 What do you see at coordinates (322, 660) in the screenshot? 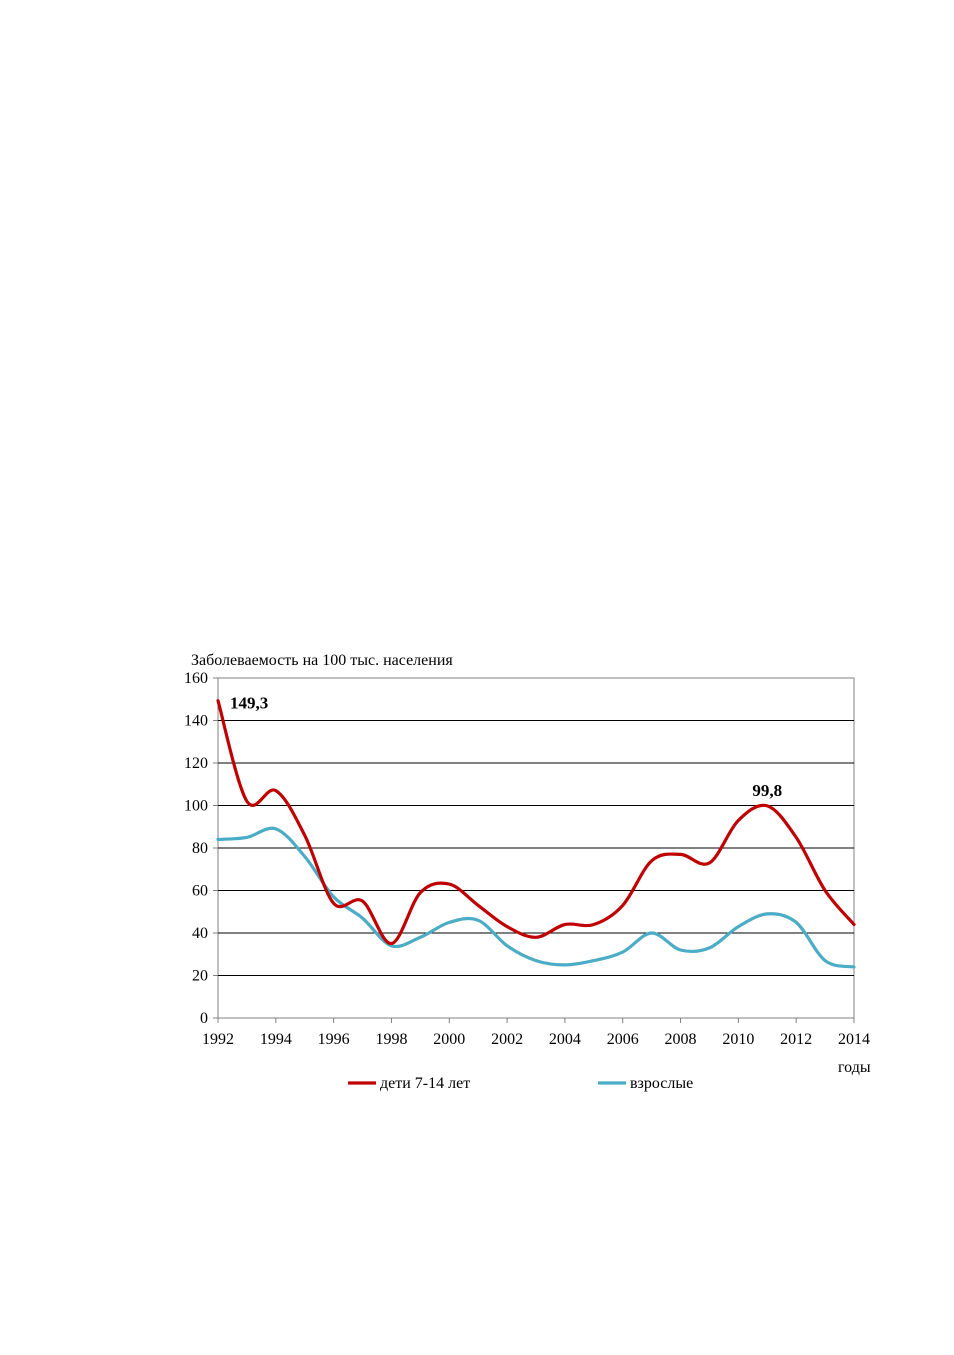
I see `y-axis-title: Заболеваемость на 100 тыс. населения` at bounding box center [322, 660].